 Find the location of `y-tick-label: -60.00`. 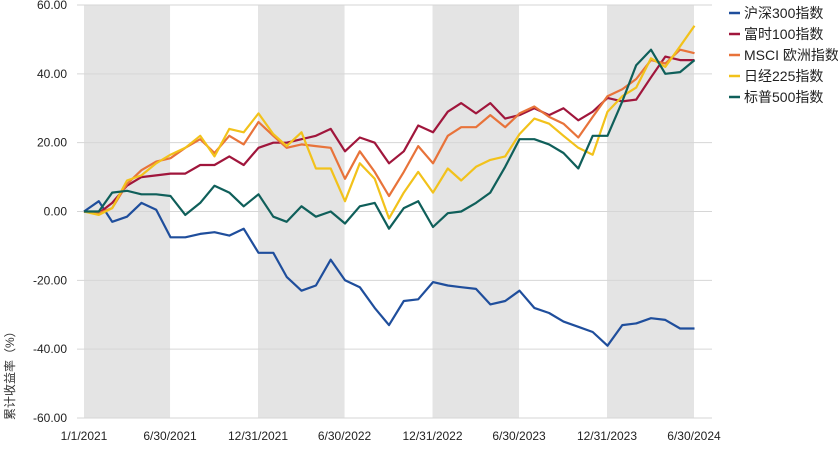

y-tick-label: -60.00 is located at coordinates (50, 418).